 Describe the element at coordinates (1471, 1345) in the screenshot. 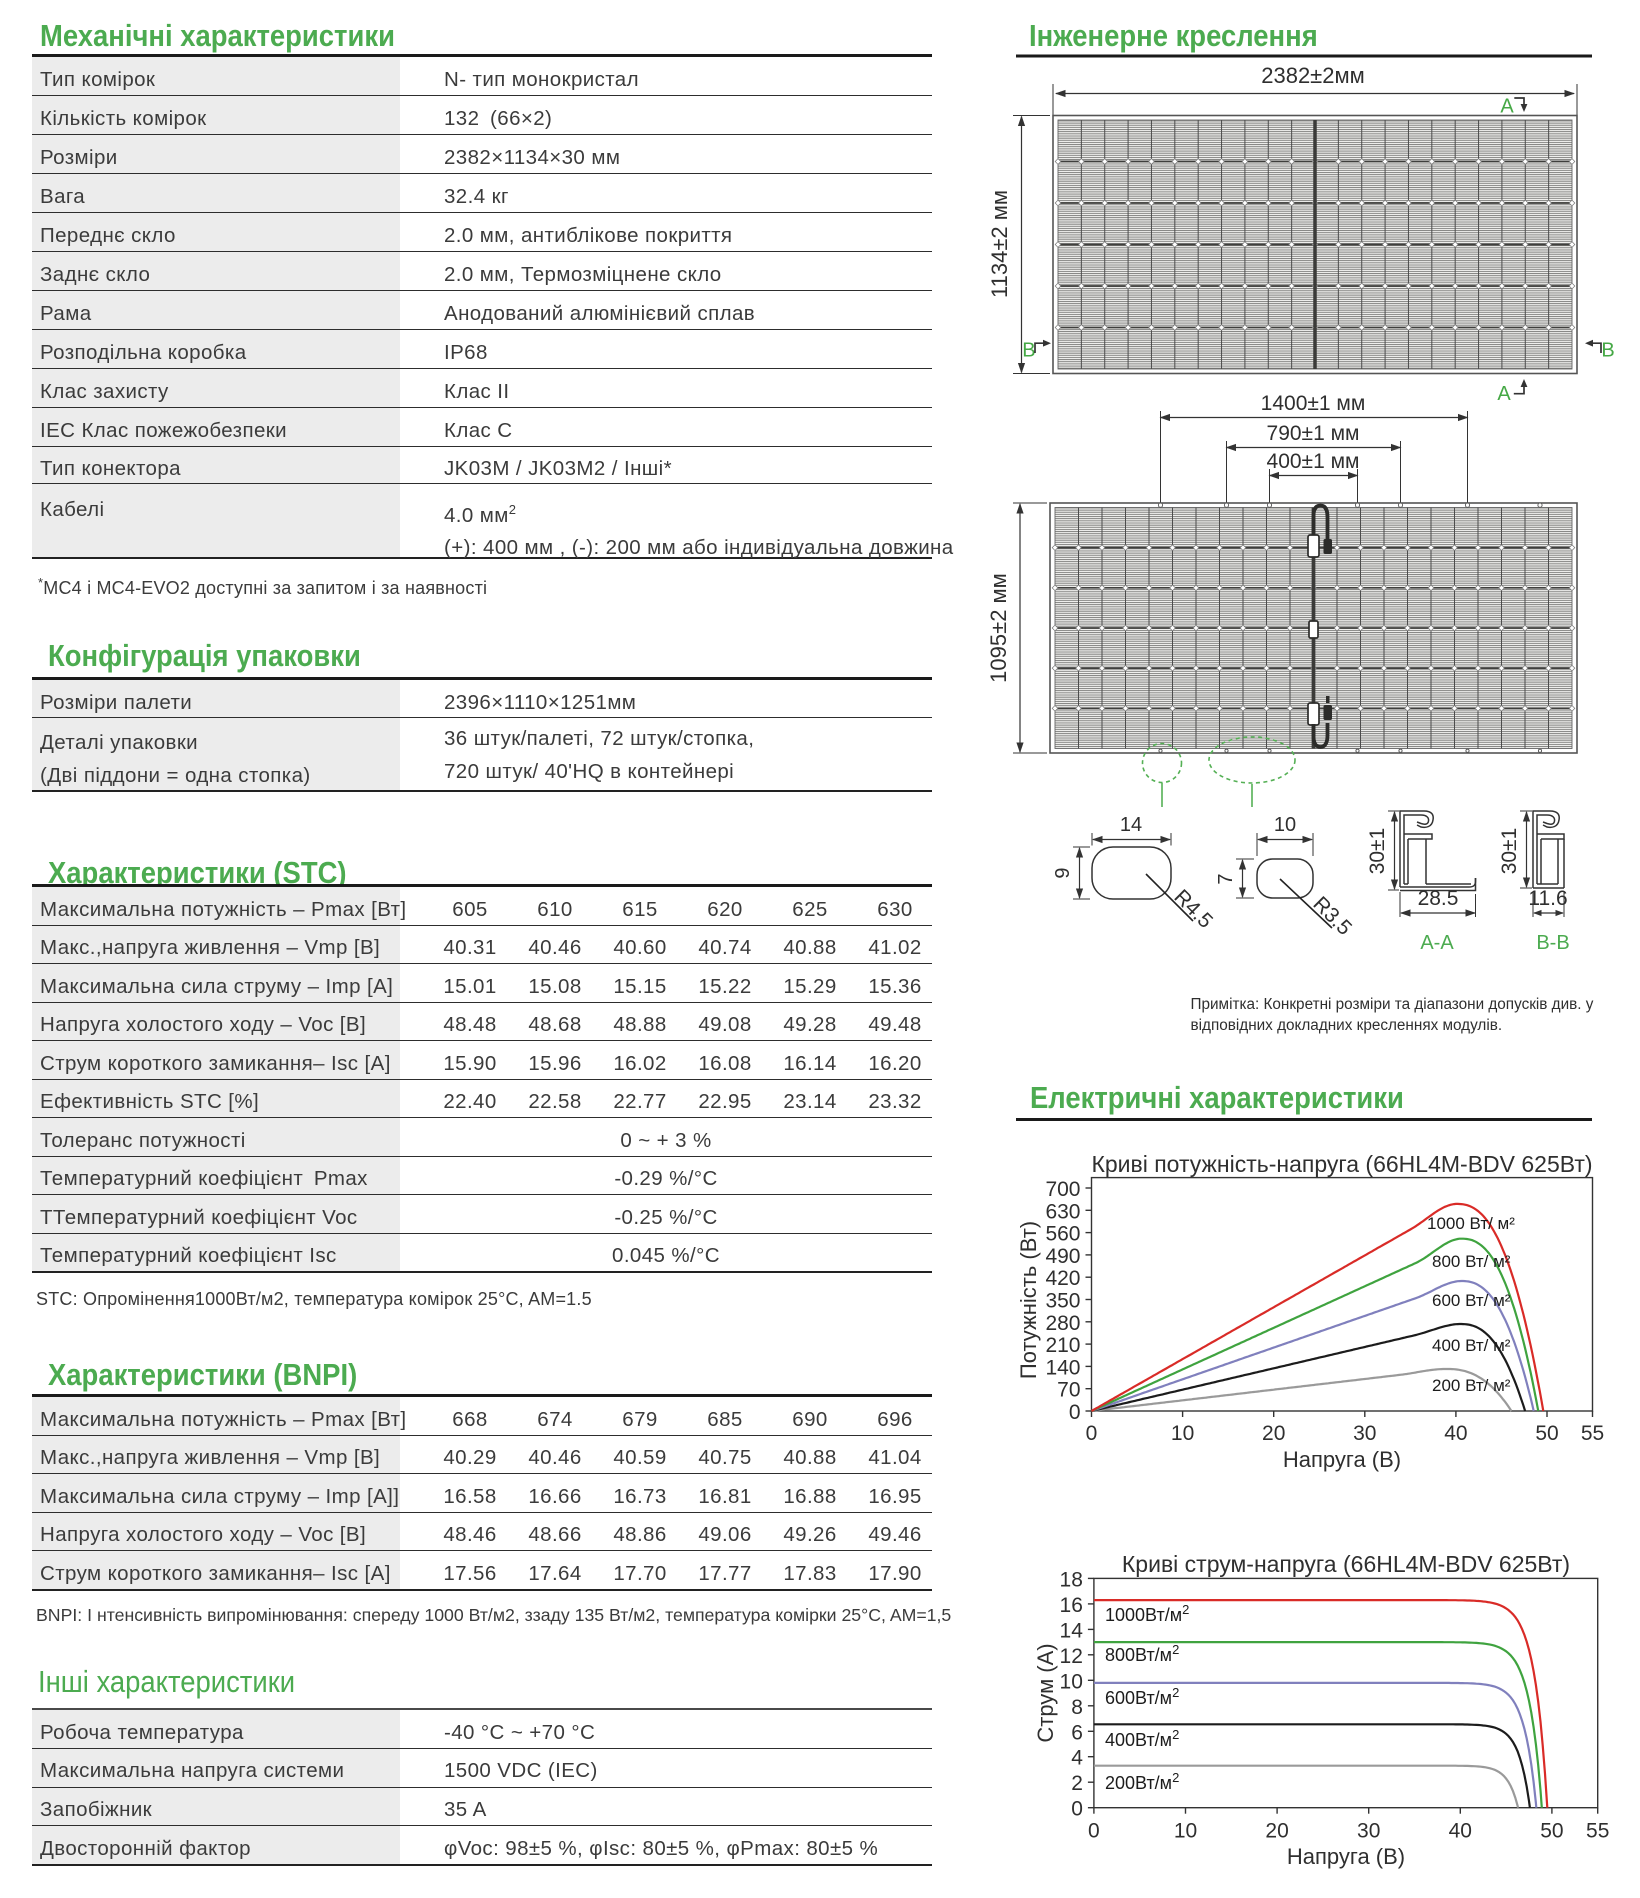

I see `svg-text: 400 Вт/ м²` at that location.